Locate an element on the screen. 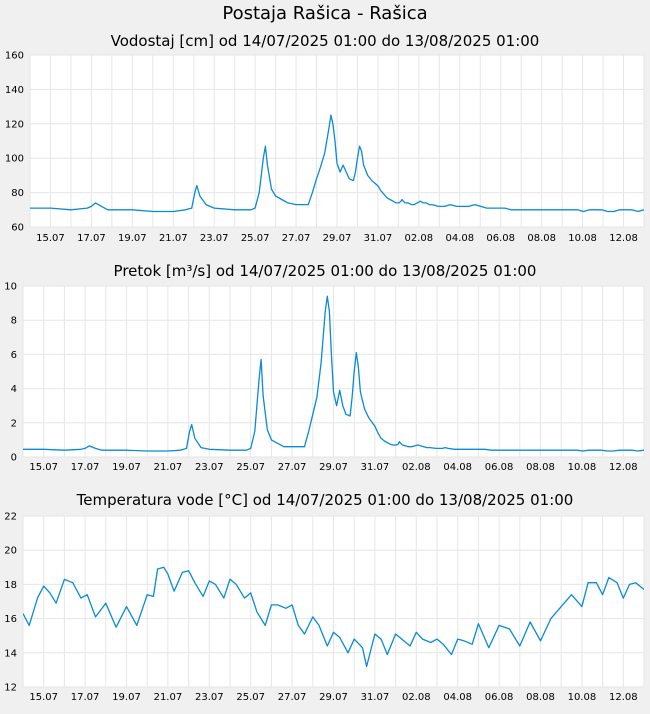 The width and height of the screenshot is (650, 714). y-tick-label: 0 is located at coordinates (14, 458).